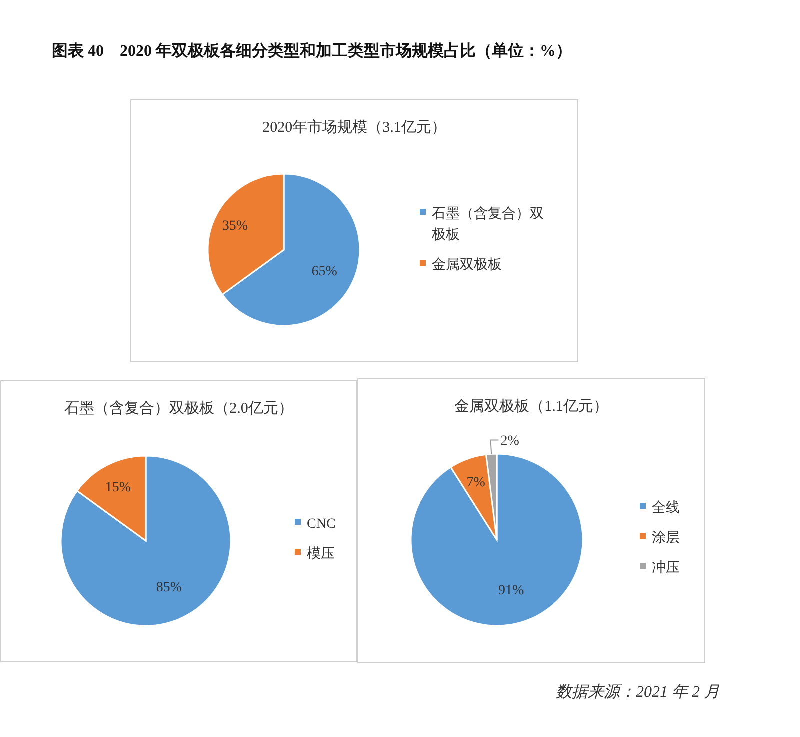  I want to click on data-label: 35%, so click(235, 226).